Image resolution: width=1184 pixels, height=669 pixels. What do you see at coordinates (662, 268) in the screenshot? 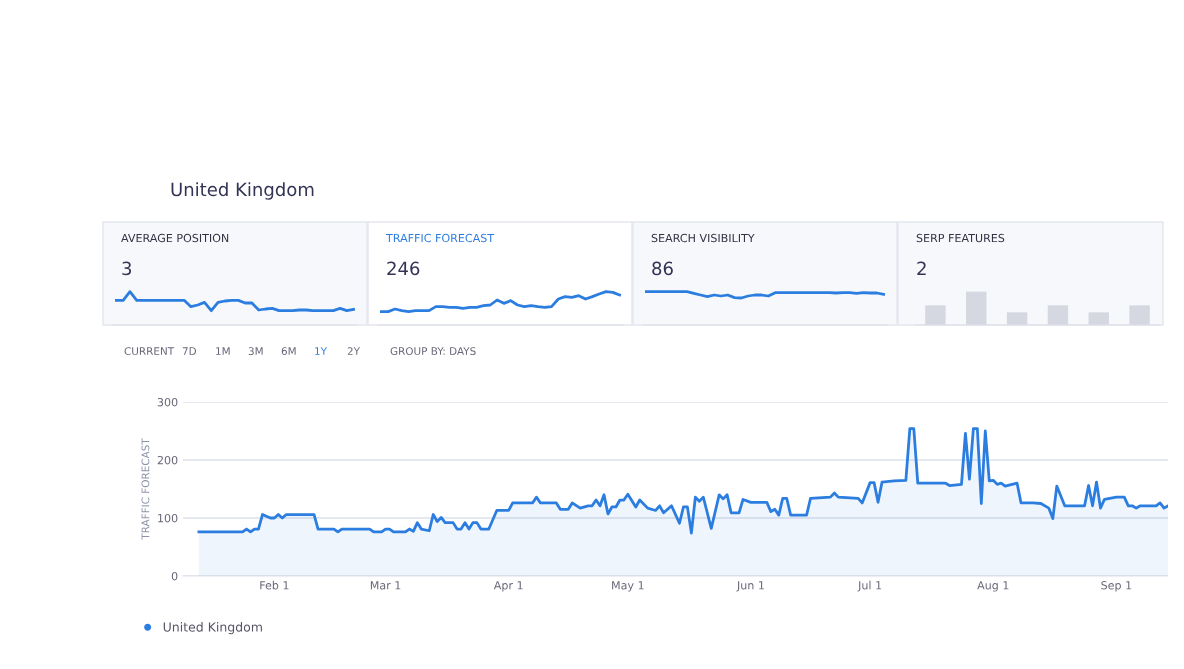
I see `chart-subtitle: 86` at bounding box center [662, 268].